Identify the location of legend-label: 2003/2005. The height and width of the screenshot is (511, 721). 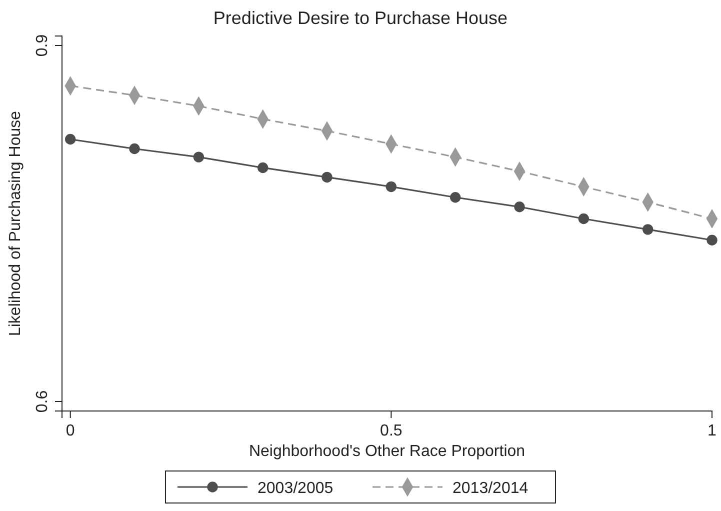
(296, 488).